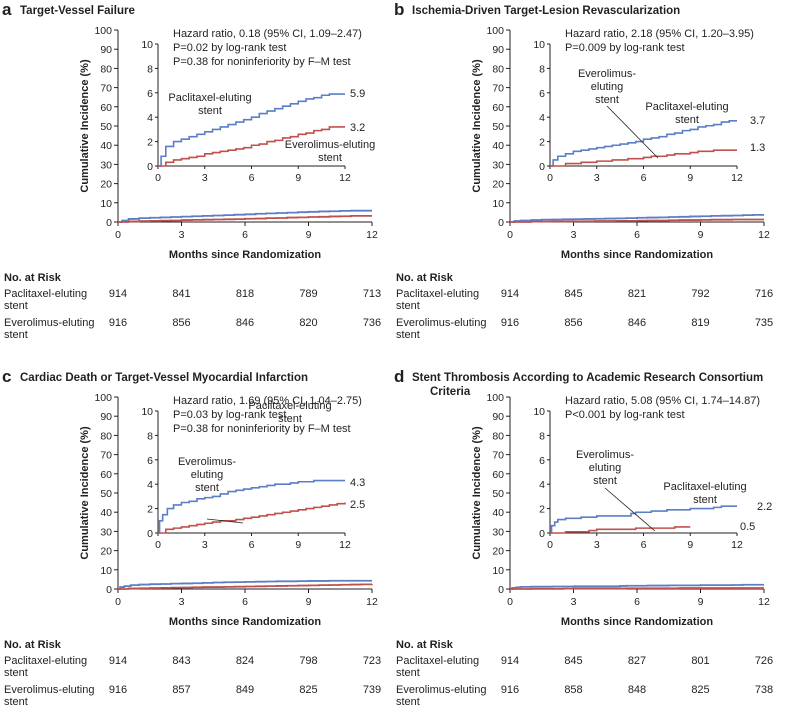  What do you see at coordinates (399, 376) in the screenshot?
I see `panel-letter: d` at bounding box center [399, 376].